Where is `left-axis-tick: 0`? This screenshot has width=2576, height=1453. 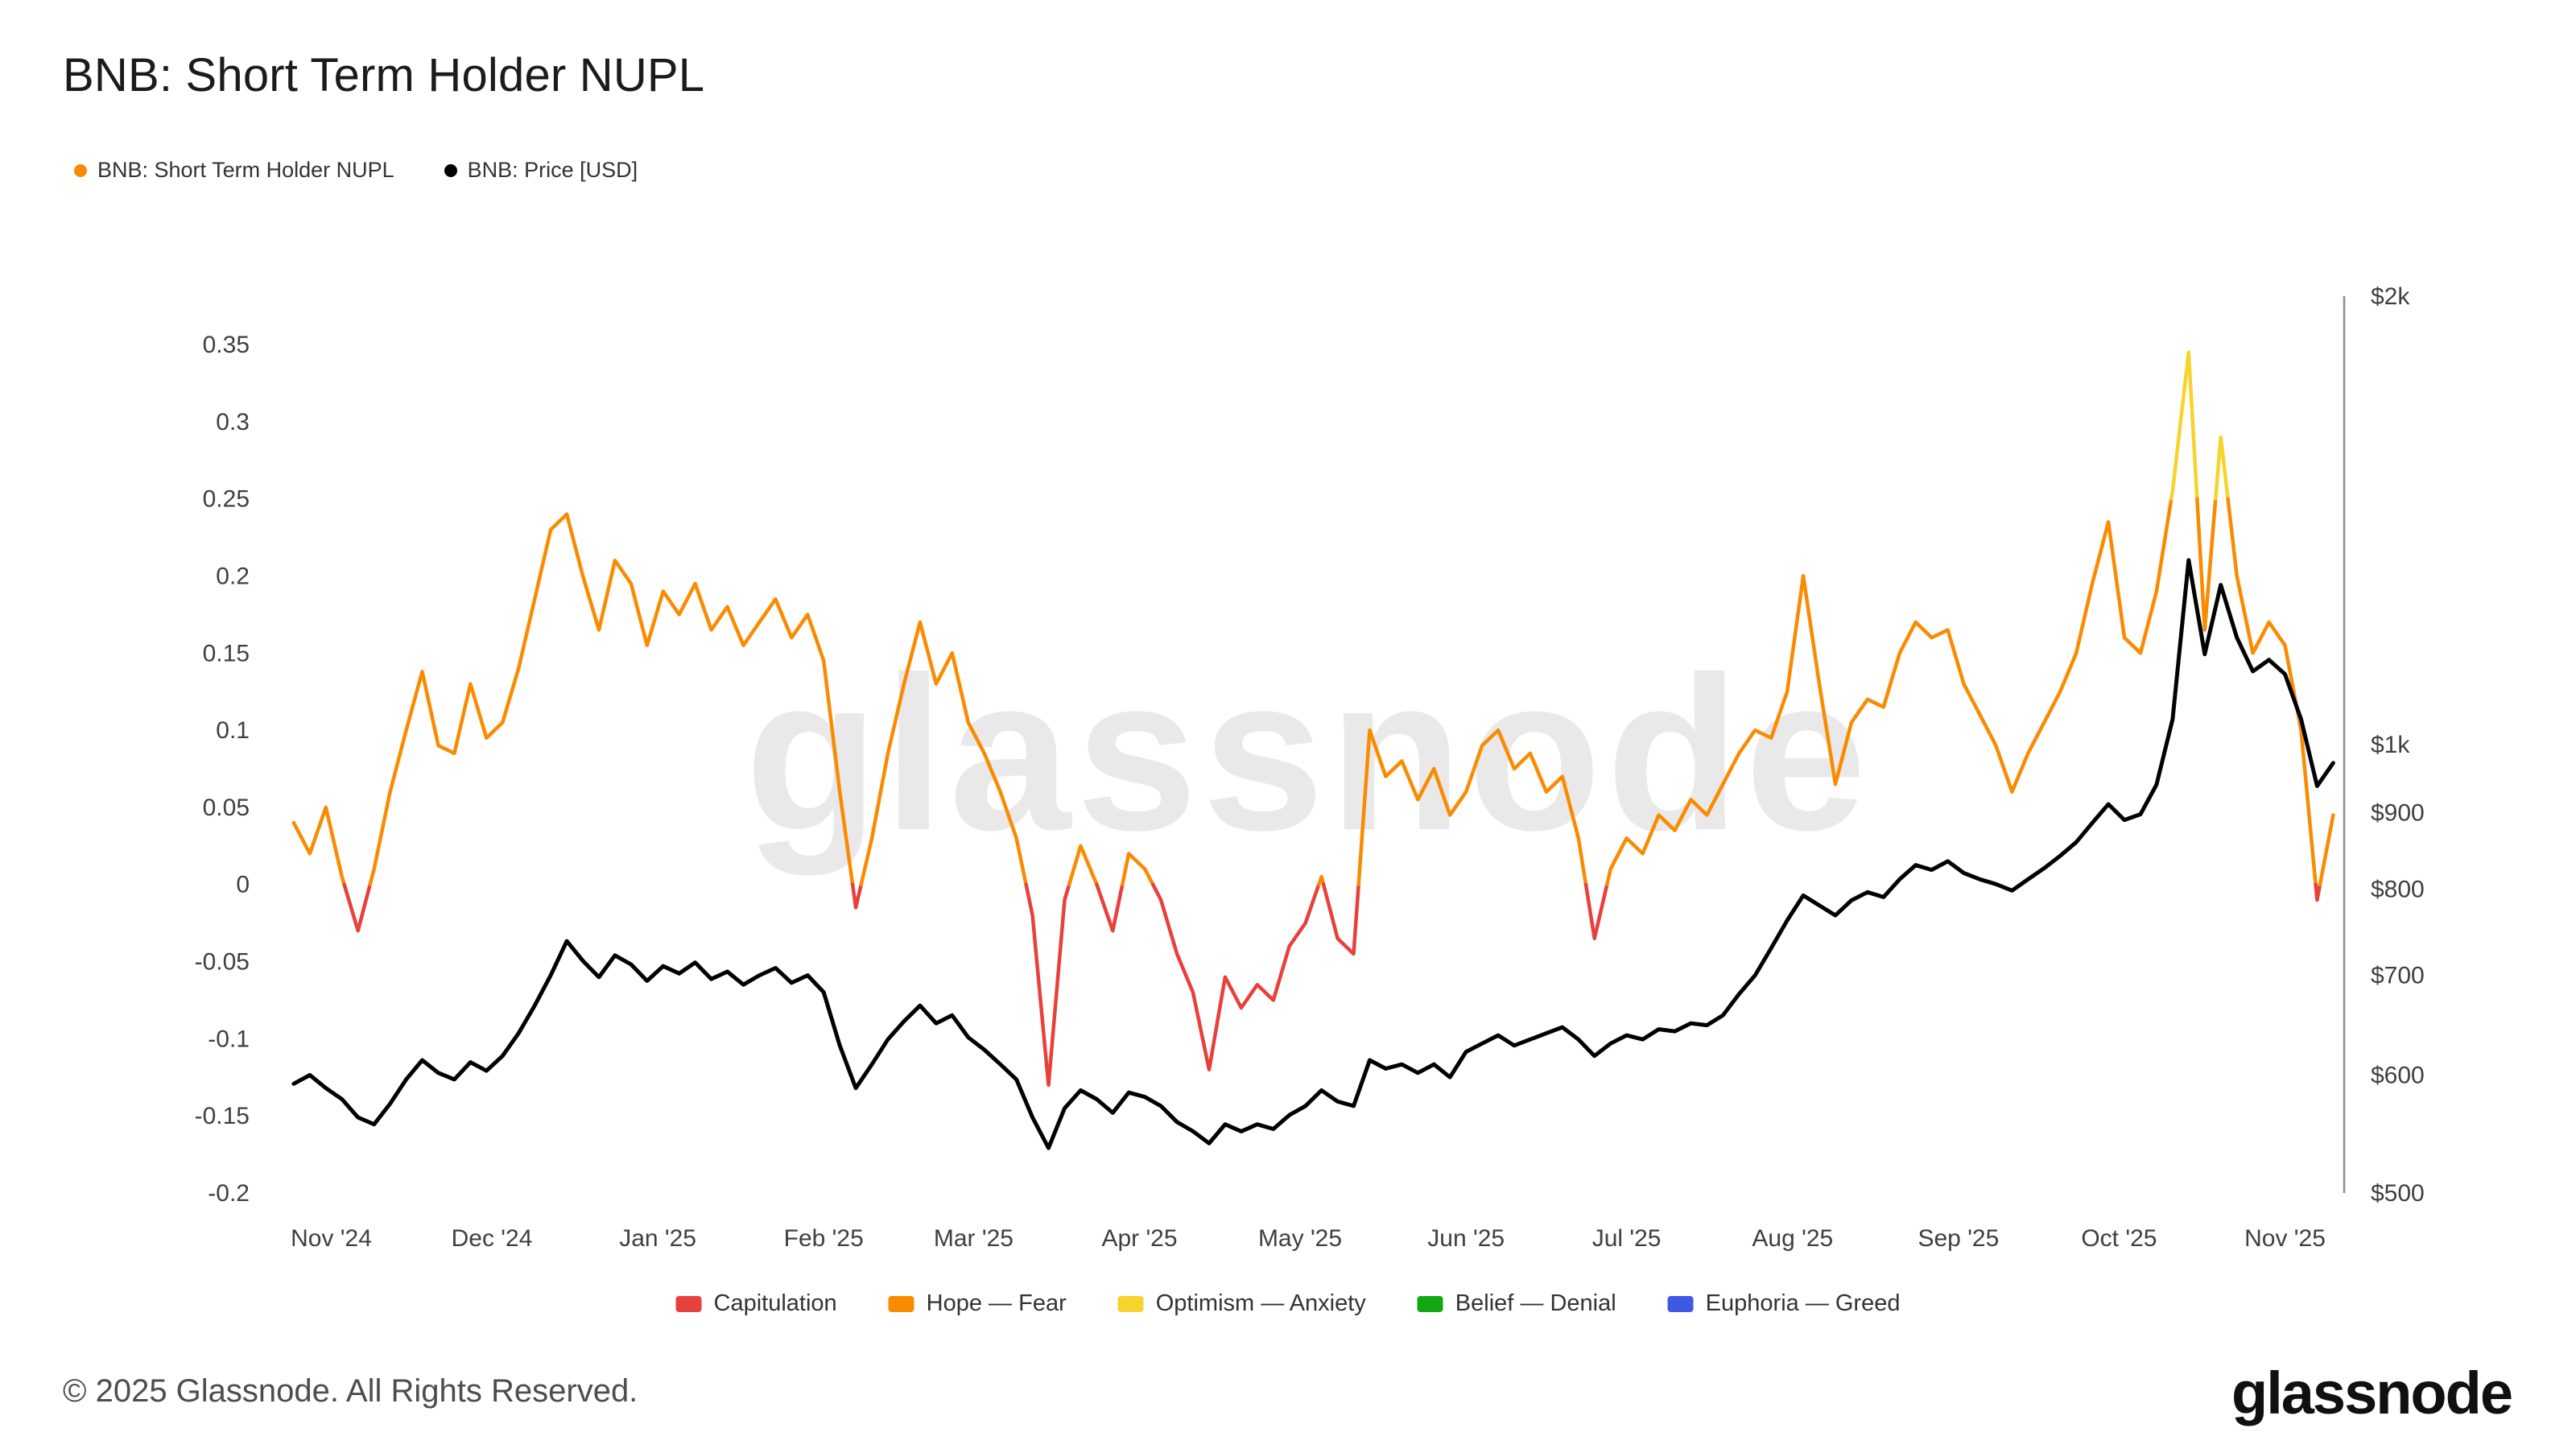 left-axis-tick: 0 is located at coordinates (243, 885).